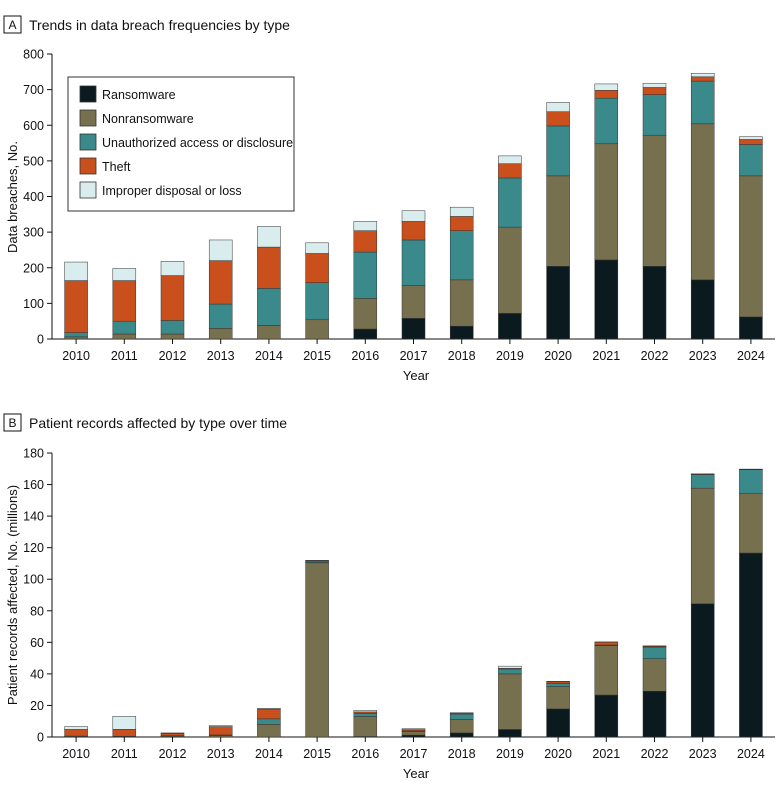 The width and height of the screenshot is (780, 793). Describe the element at coordinates (703, 754) in the screenshot. I see `panel-b-x-tick-label: 2023` at that location.